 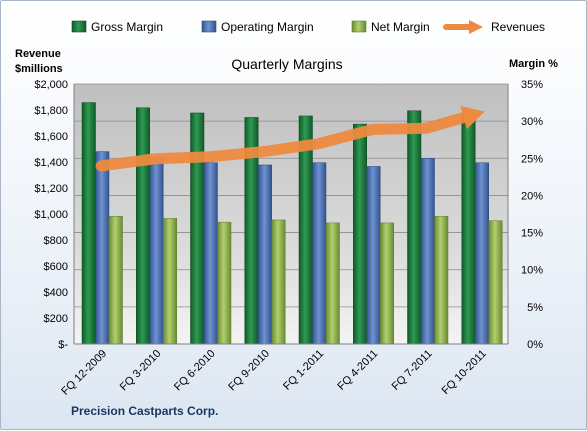 What do you see at coordinates (532, 215) in the screenshot?
I see `right-axis-ticks: 0% 5% 10% 15% 20% 25% 30% 35%` at bounding box center [532, 215].